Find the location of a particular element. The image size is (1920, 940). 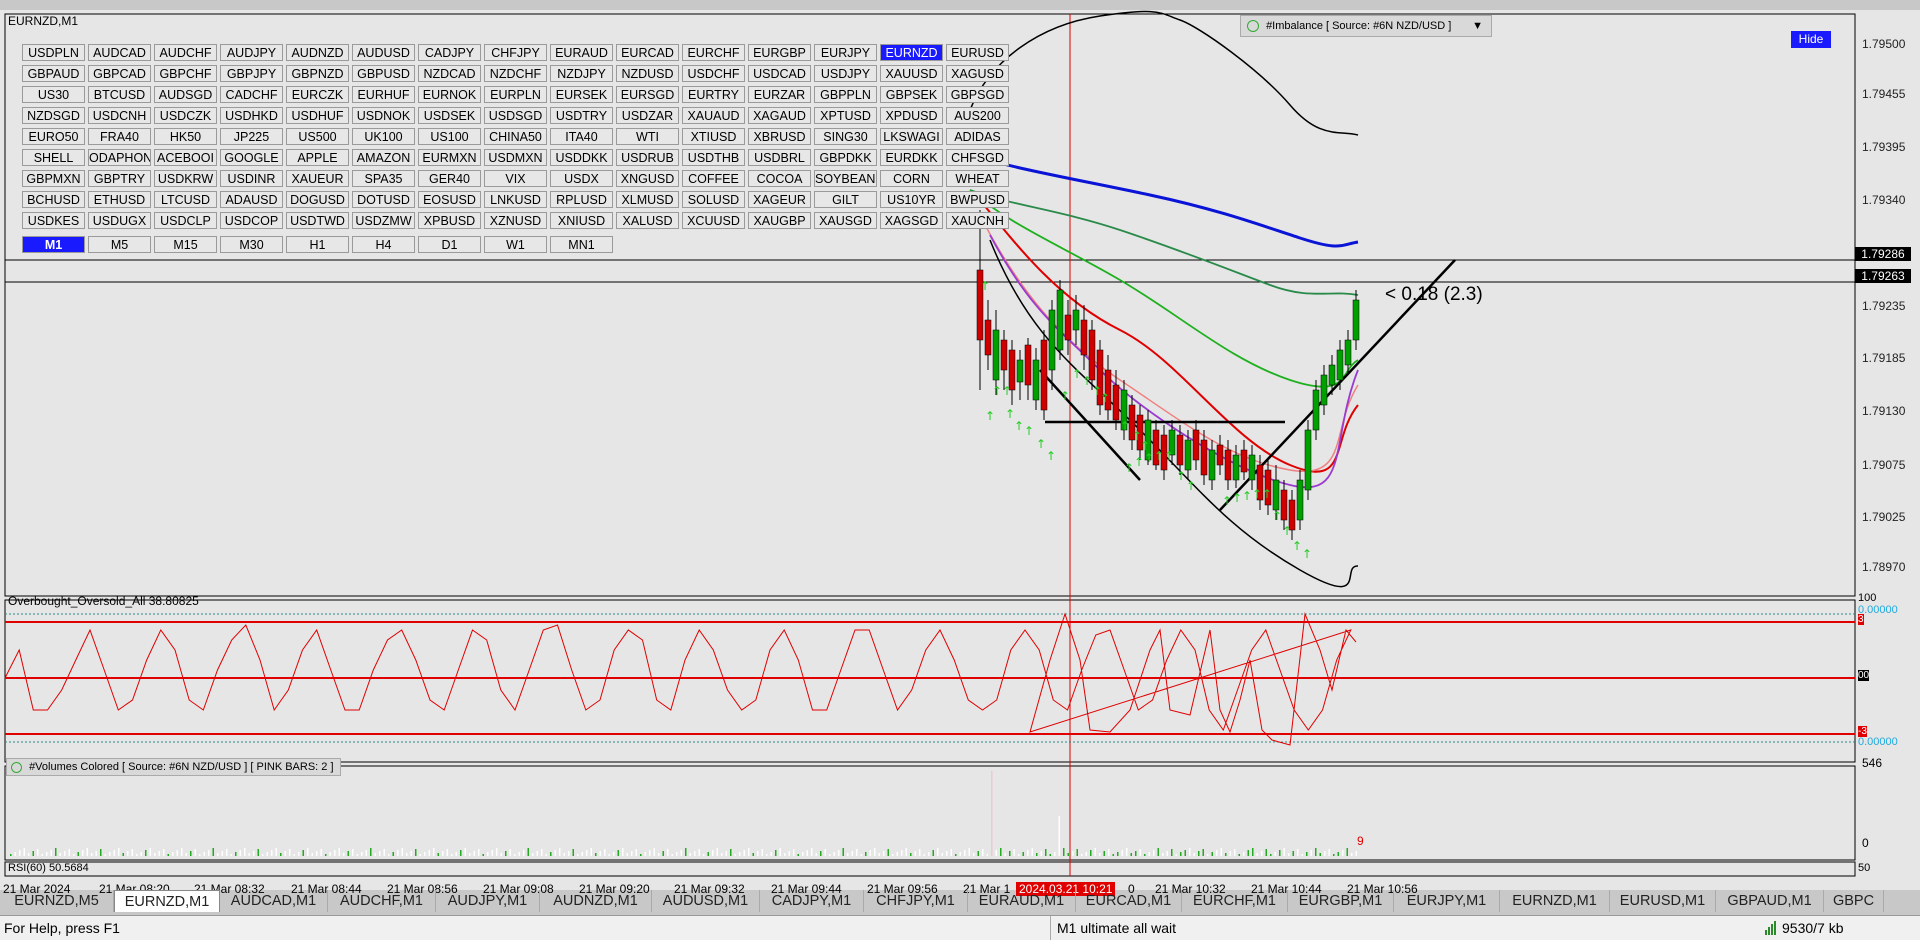

symbol-button-china50: CHINA50 is located at coordinates (515, 136).